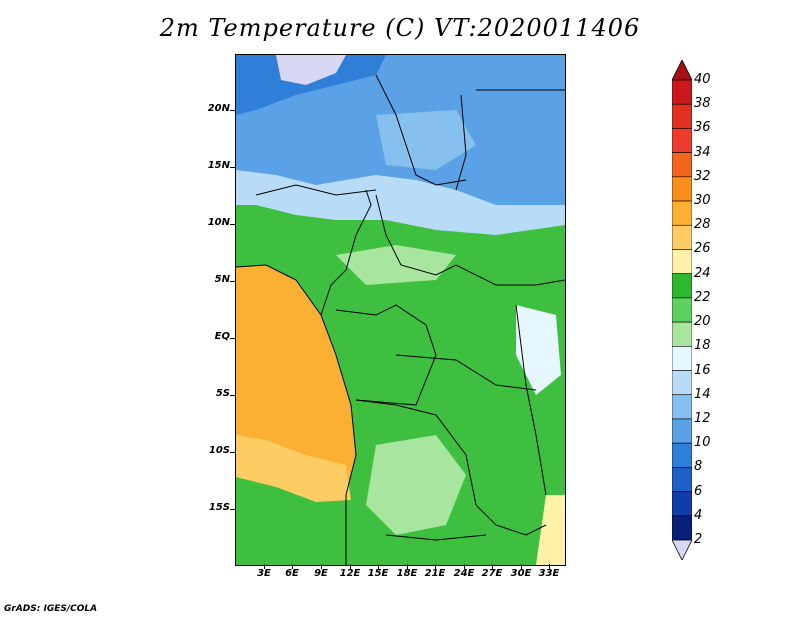 The image size is (800, 618). Describe the element at coordinates (702, 104) in the screenshot. I see `colorbar-label: 38` at that location.